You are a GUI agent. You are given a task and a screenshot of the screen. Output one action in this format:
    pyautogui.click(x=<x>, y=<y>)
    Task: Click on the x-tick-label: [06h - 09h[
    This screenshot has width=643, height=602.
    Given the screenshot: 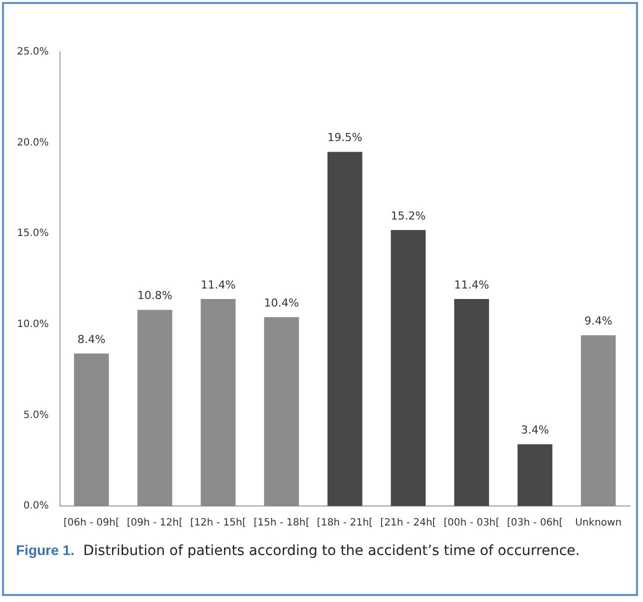 What is the action you would take?
    pyautogui.click(x=91, y=523)
    